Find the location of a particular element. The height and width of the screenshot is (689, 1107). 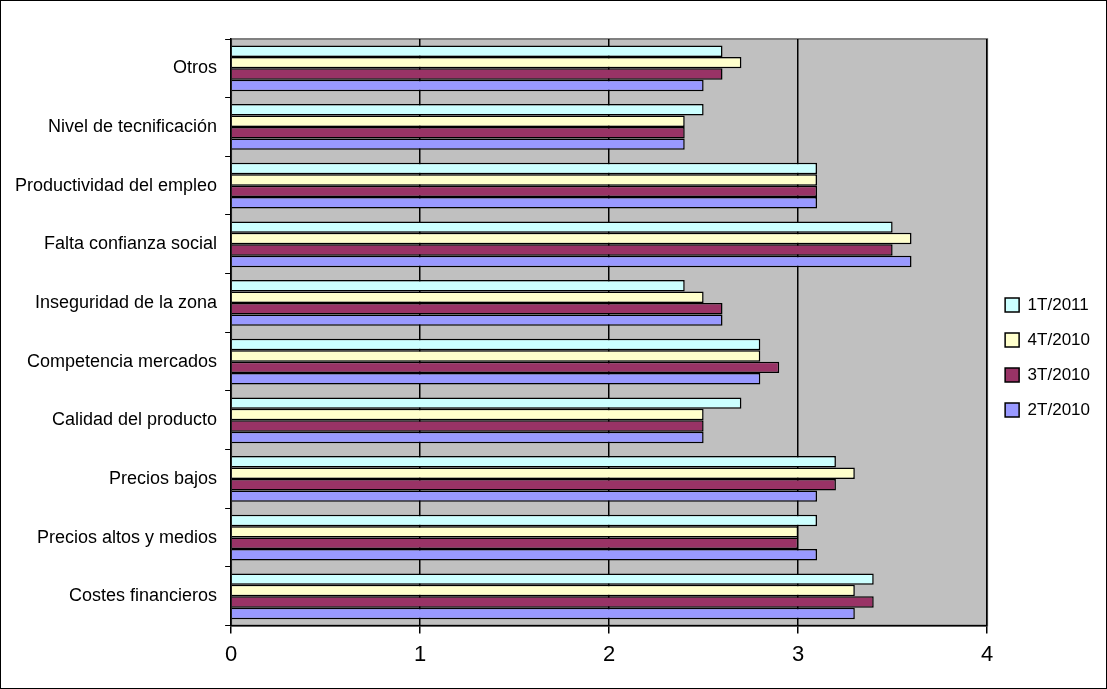

legend-label: 2T/2010 is located at coordinates (1059, 409).